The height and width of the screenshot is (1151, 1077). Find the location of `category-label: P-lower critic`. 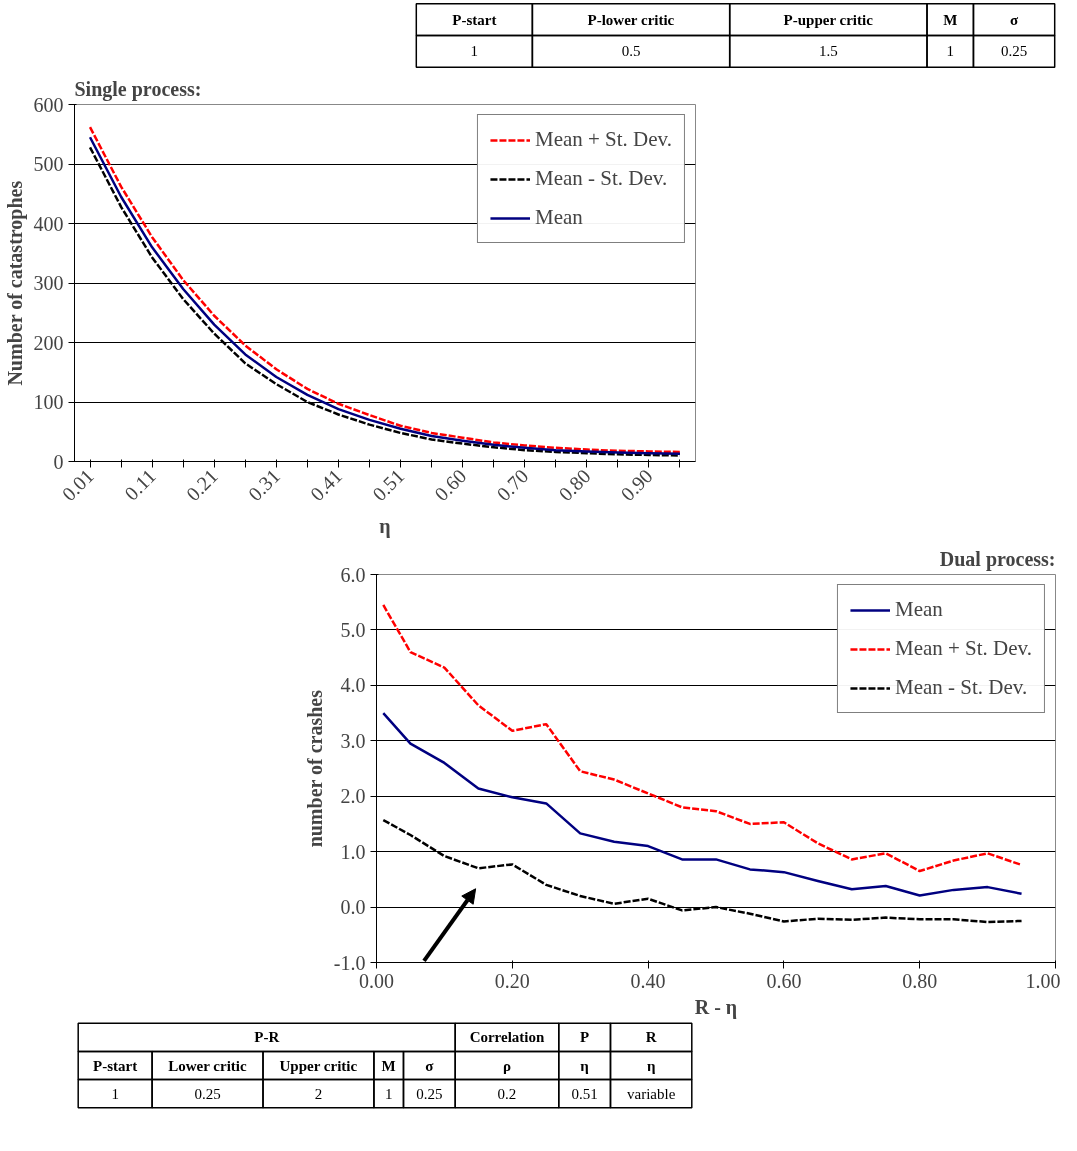

category-label: P-lower critic is located at coordinates (631, 19).